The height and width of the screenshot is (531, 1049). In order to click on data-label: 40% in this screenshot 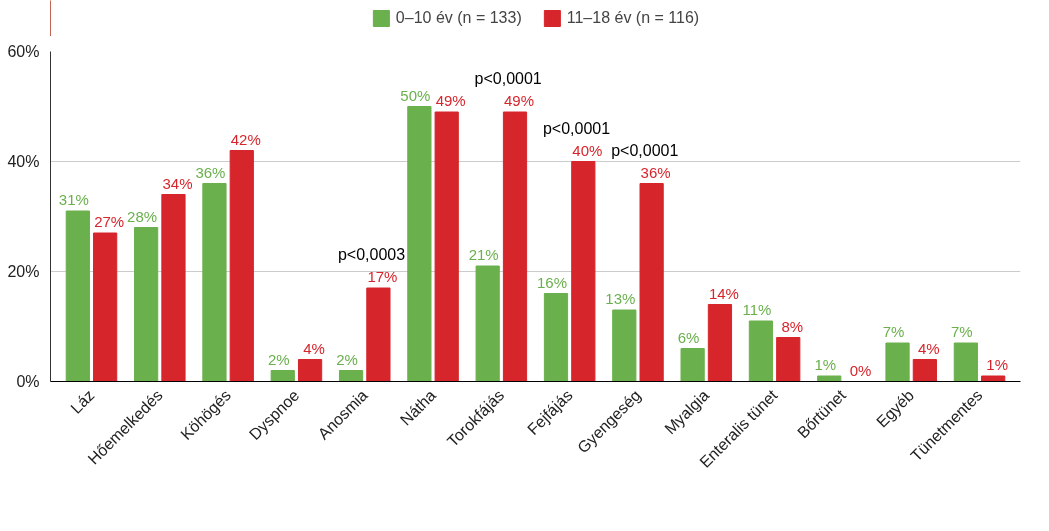, I will do `click(587, 150)`.